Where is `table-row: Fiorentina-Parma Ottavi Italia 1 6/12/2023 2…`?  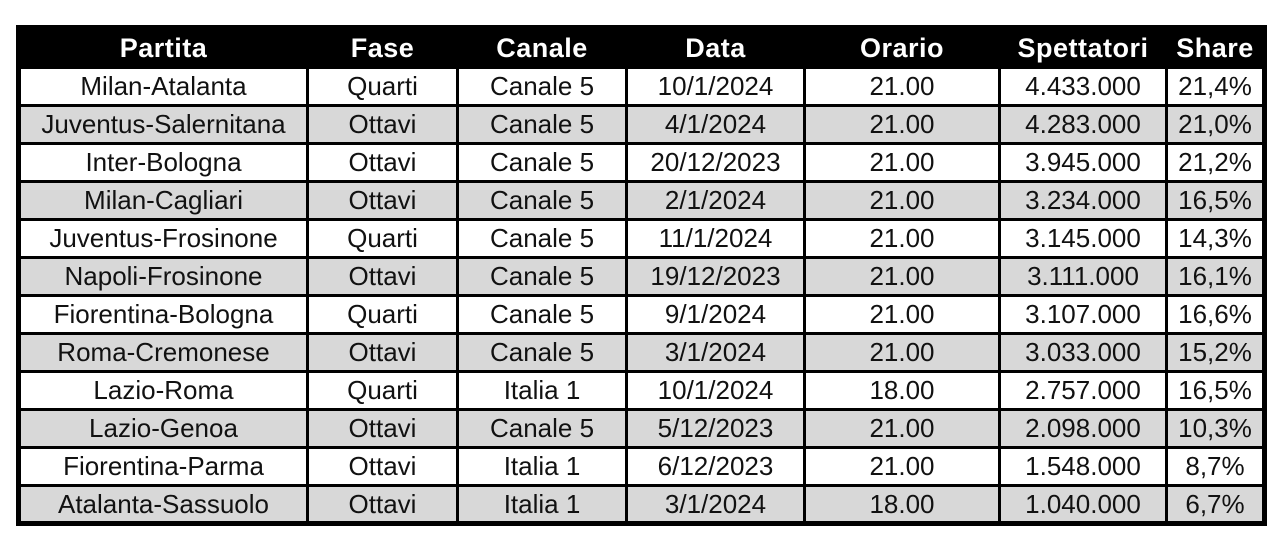
table-row: Fiorentina-Parma Ottavi Italia 1 6/12/2023 2… is located at coordinates (641, 466).